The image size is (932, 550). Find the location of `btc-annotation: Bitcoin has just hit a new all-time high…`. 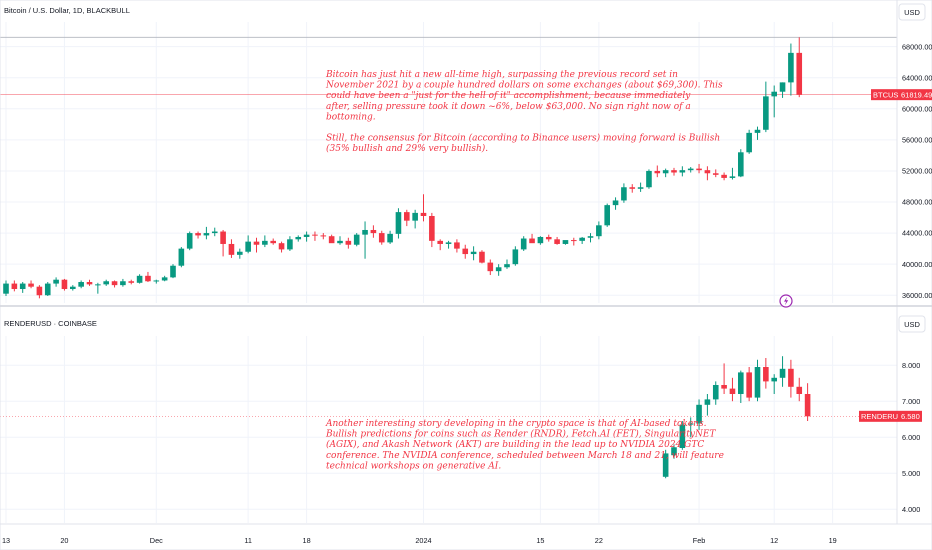

btc-annotation: Bitcoin has just hit a new all-time high… is located at coordinates (524, 112).